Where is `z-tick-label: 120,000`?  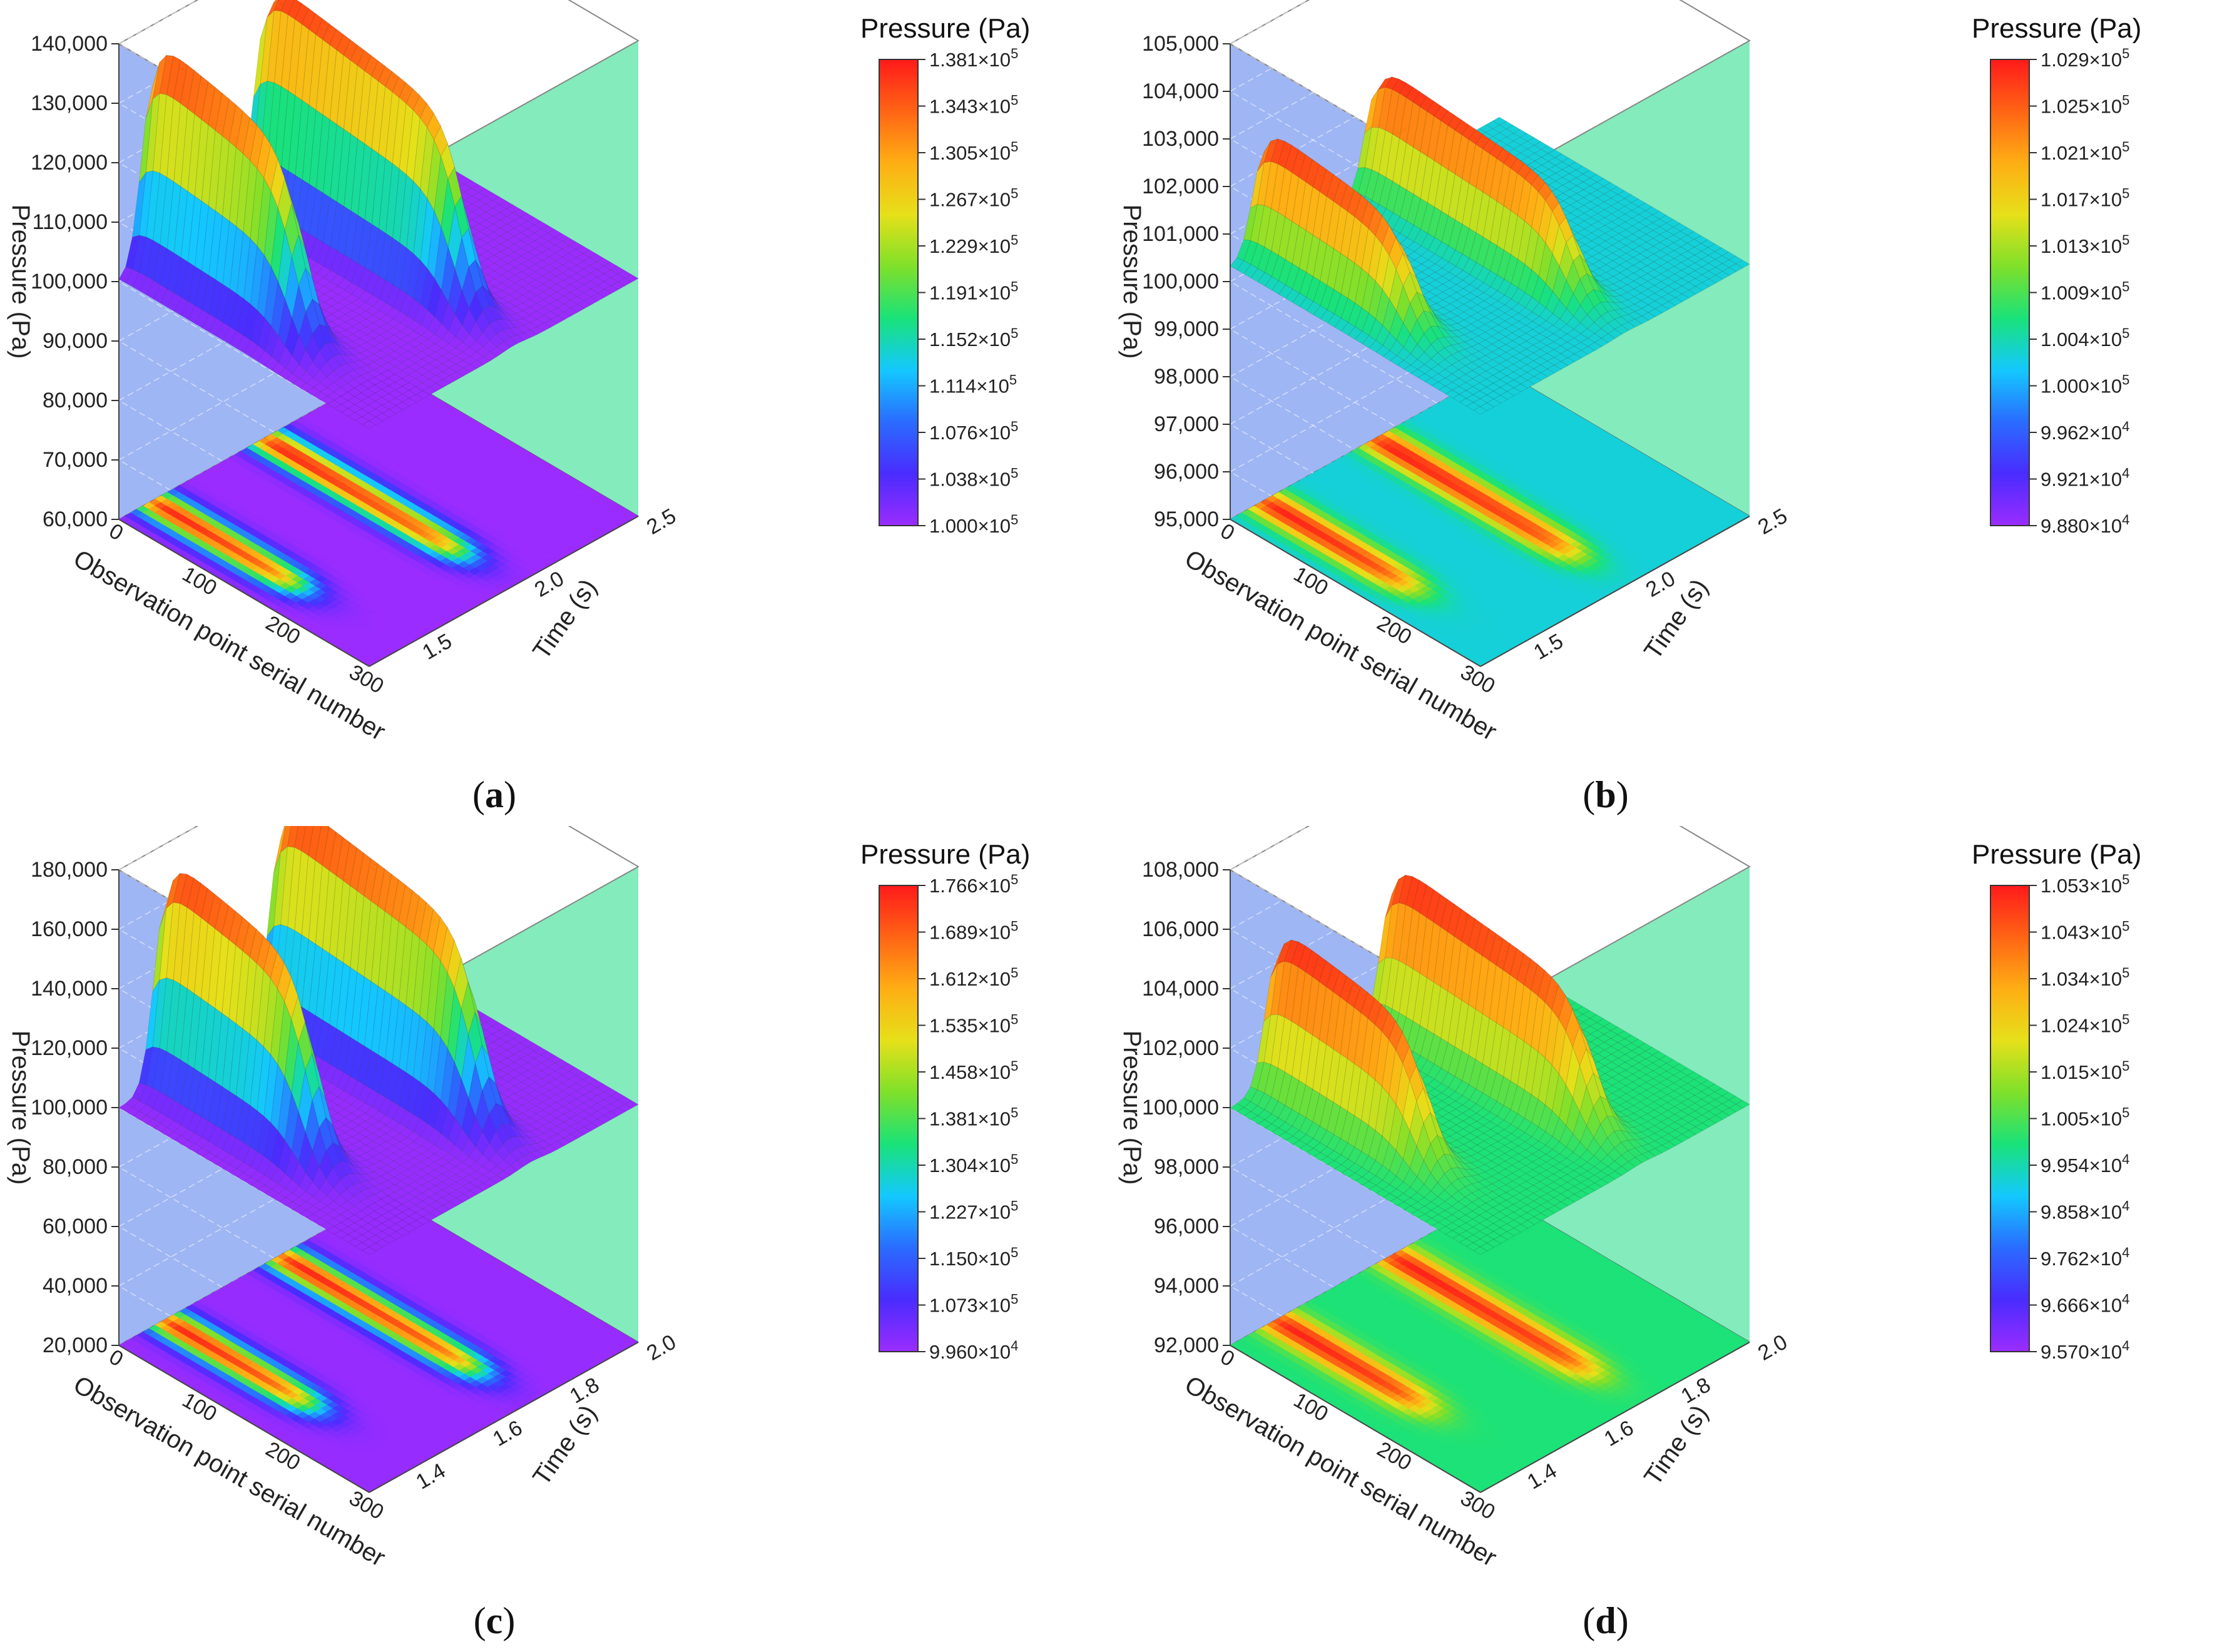
z-tick-label: 120,000 is located at coordinates (69, 163).